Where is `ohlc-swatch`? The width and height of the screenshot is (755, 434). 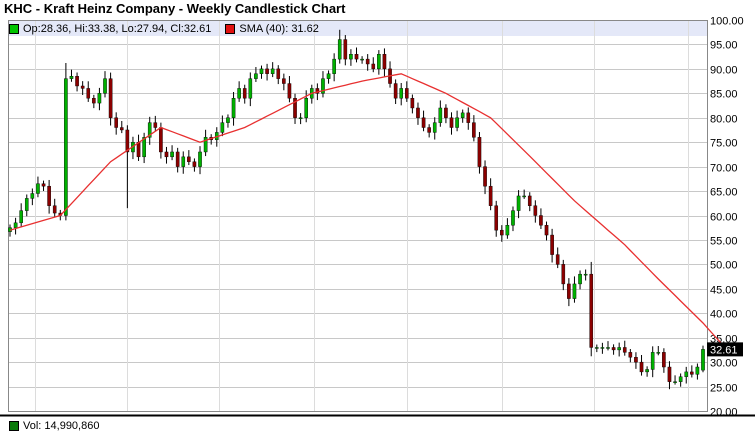
ohlc-swatch is located at coordinates (14, 28).